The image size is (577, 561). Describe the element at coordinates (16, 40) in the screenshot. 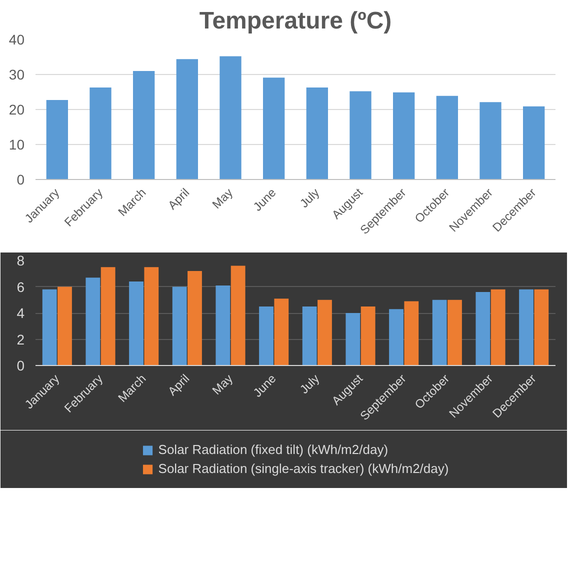

I see `y-tick-label: 40` at that location.